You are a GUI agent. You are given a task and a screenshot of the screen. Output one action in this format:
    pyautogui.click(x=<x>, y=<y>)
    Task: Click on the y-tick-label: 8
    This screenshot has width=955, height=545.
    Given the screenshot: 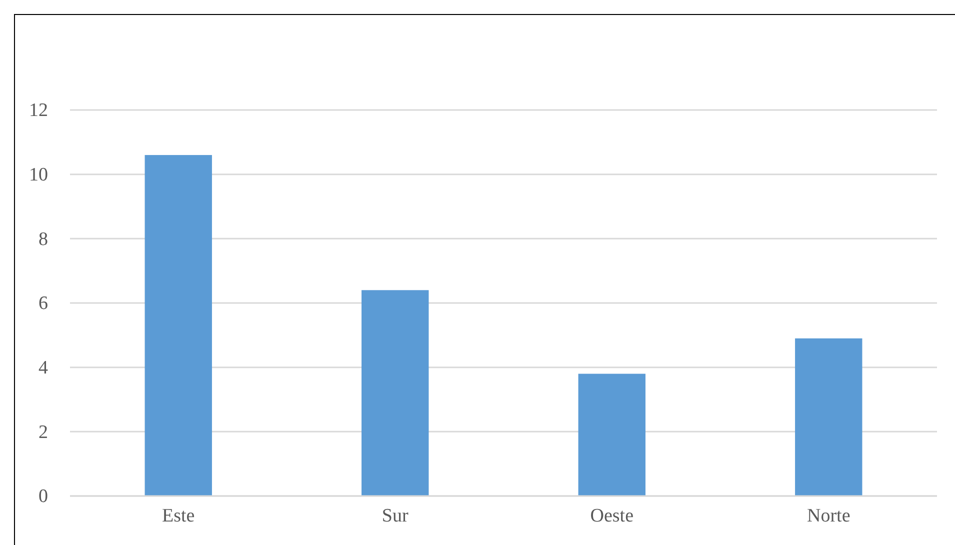 What is the action you would take?
    pyautogui.click(x=43, y=239)
    